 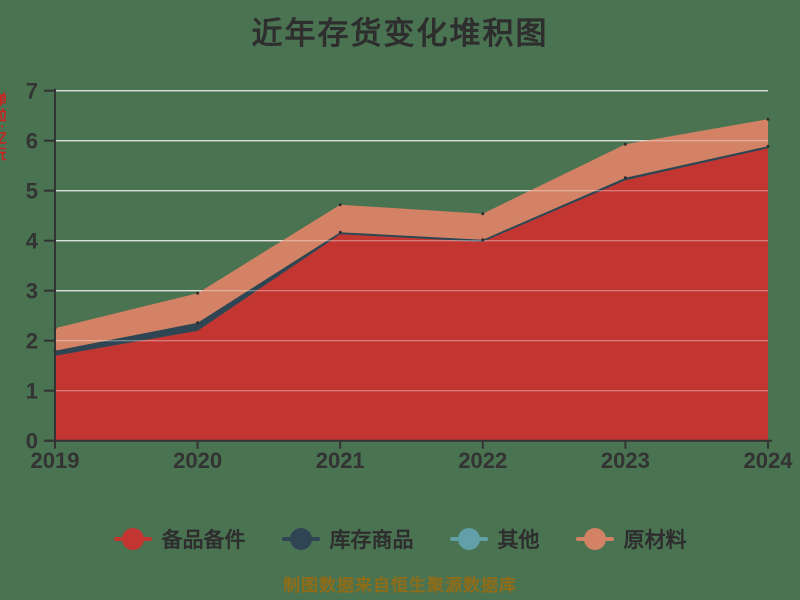 I want to click on x-tick-label: 2019, so click(x=55, y=460).